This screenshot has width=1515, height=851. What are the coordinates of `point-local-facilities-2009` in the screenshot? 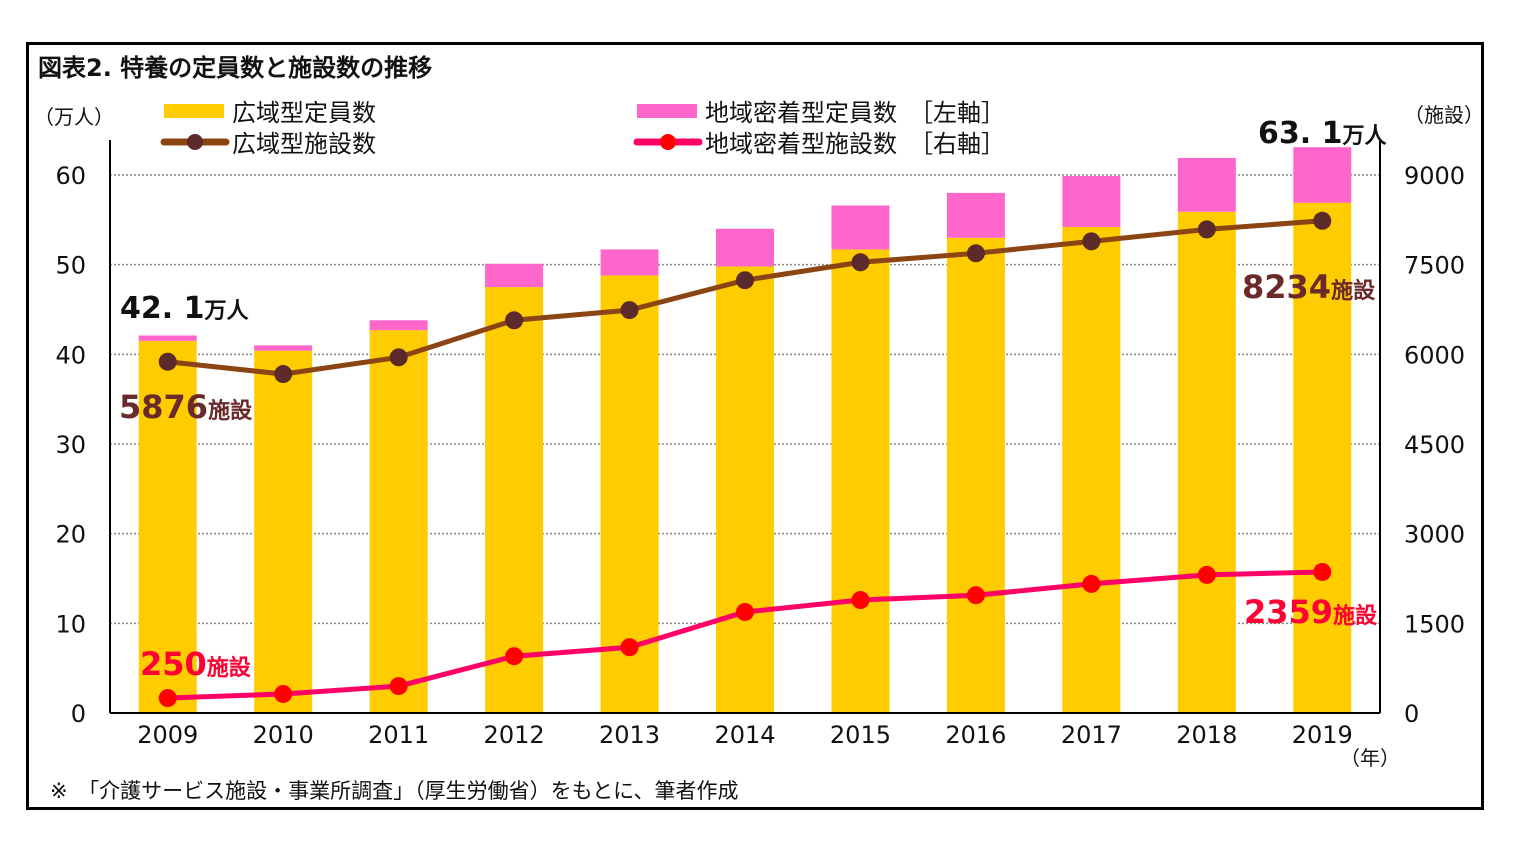 It's located at (167, 698).